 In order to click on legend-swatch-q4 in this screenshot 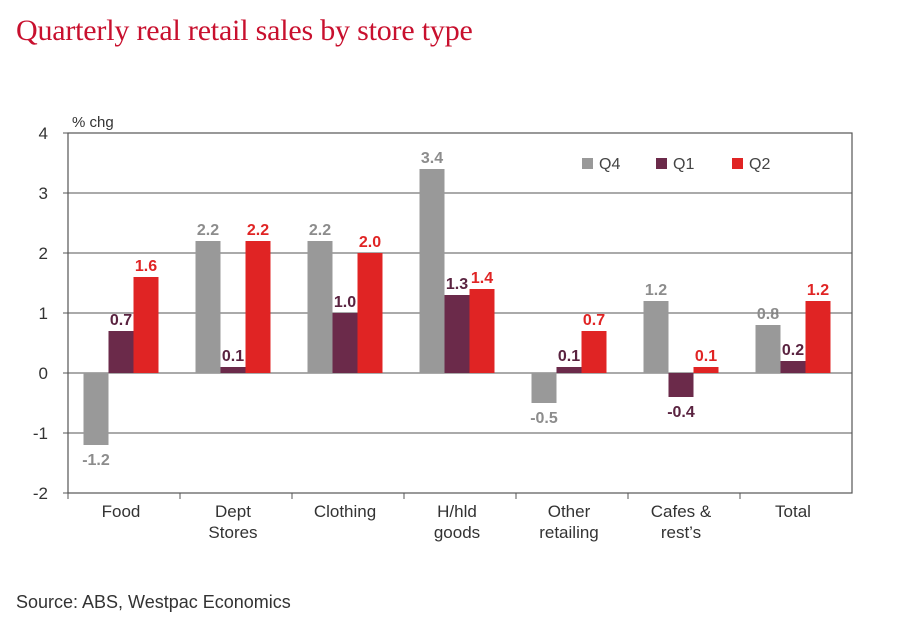, I will do `click(587, 163)`.